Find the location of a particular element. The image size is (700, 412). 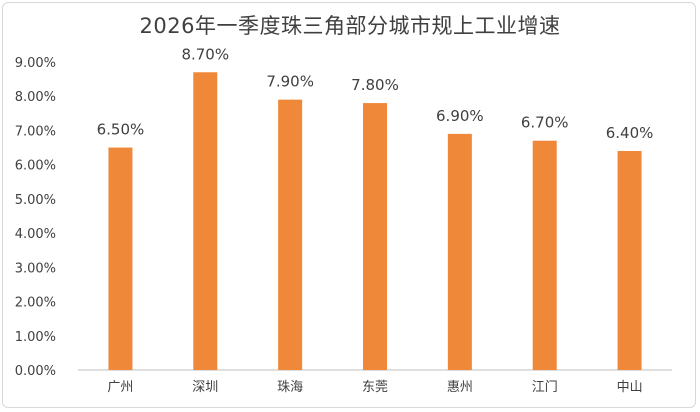

y-tick-label: 8.00% is located at coordinates (35, 97).